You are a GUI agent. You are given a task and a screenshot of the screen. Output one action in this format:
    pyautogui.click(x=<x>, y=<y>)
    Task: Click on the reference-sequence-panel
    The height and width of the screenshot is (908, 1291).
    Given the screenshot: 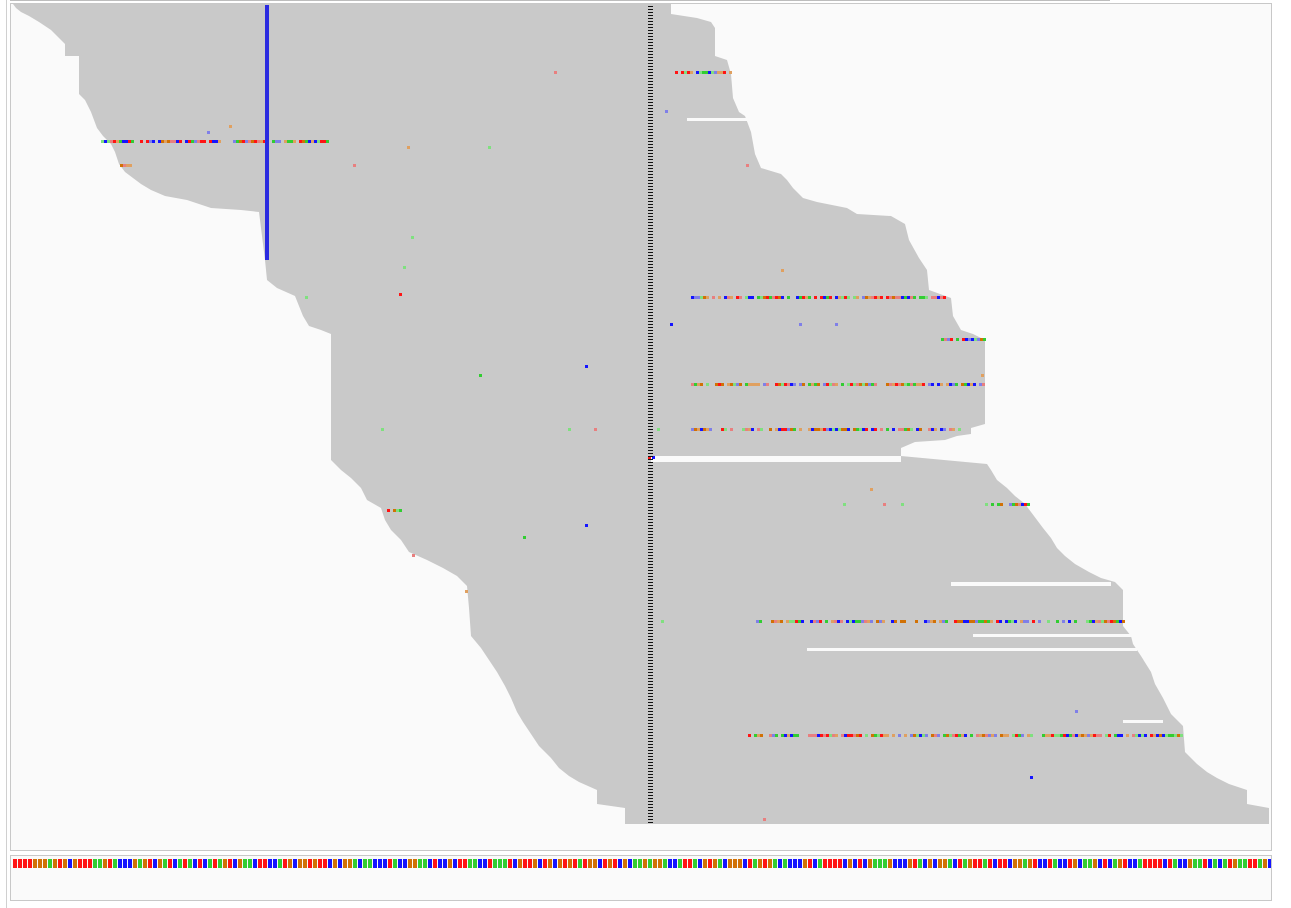 What is the action you would take?
    pyautogui.click(x=641, y=878)
    